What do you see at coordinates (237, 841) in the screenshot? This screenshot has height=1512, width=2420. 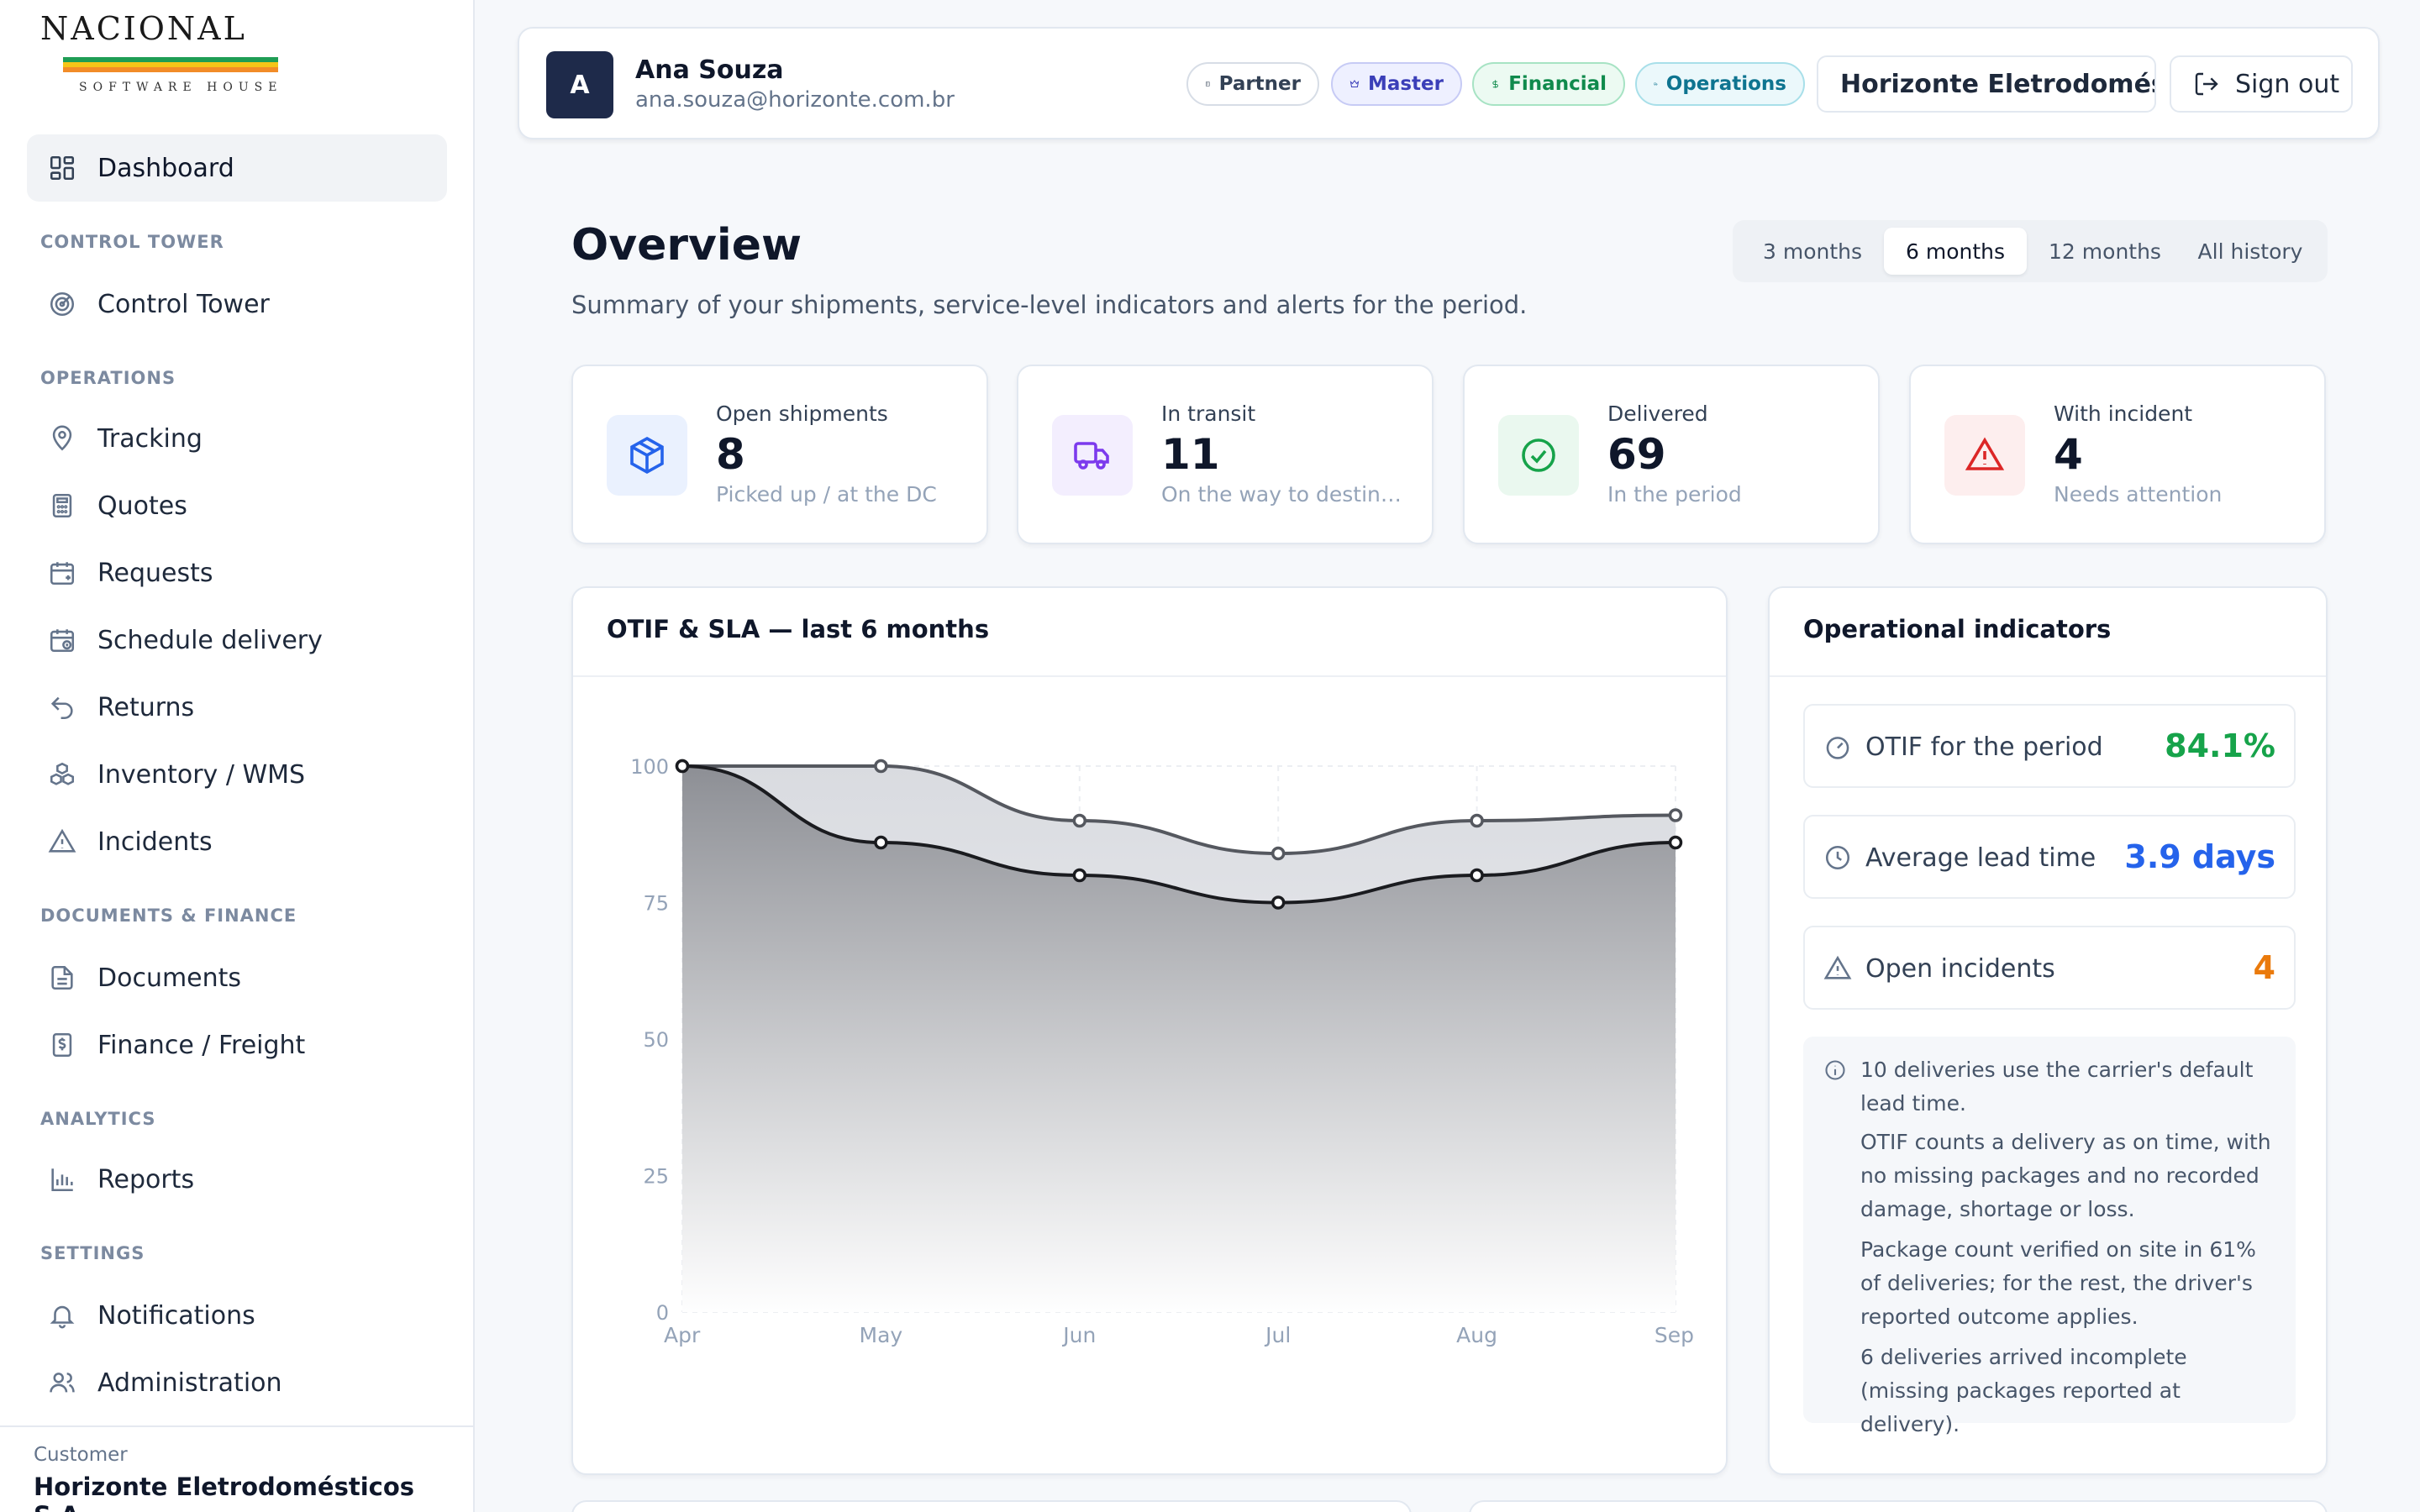 I see `sidebar-item-incidents: Incidents` at bounding box center [237, 841].